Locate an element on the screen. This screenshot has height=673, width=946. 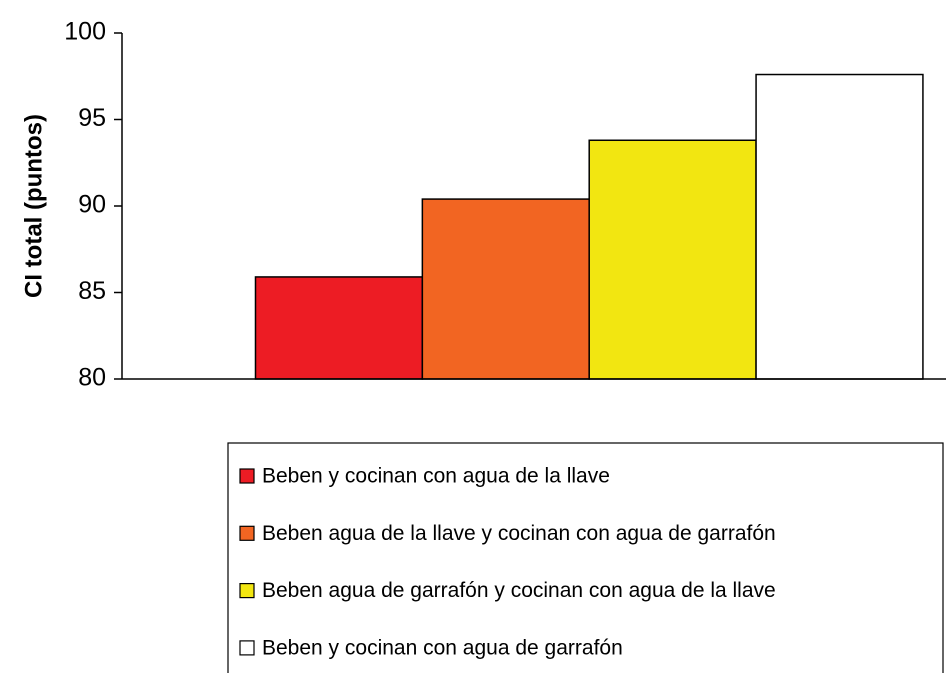
y-tick-label: 90 is located at coordinates (92, 205).